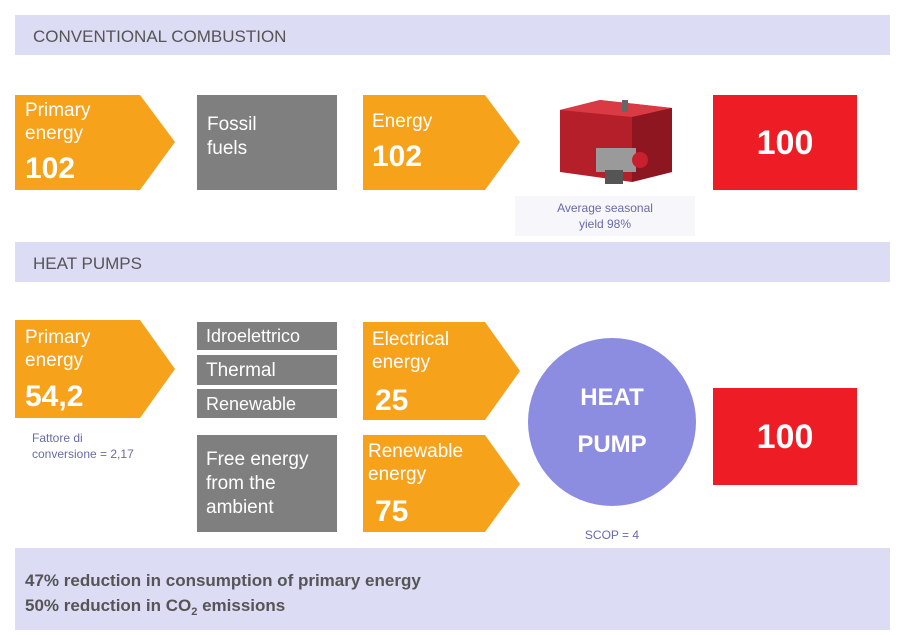  Describe the element at coordinates (452, 589) in the screenshot. I see `footer-box` at that location.